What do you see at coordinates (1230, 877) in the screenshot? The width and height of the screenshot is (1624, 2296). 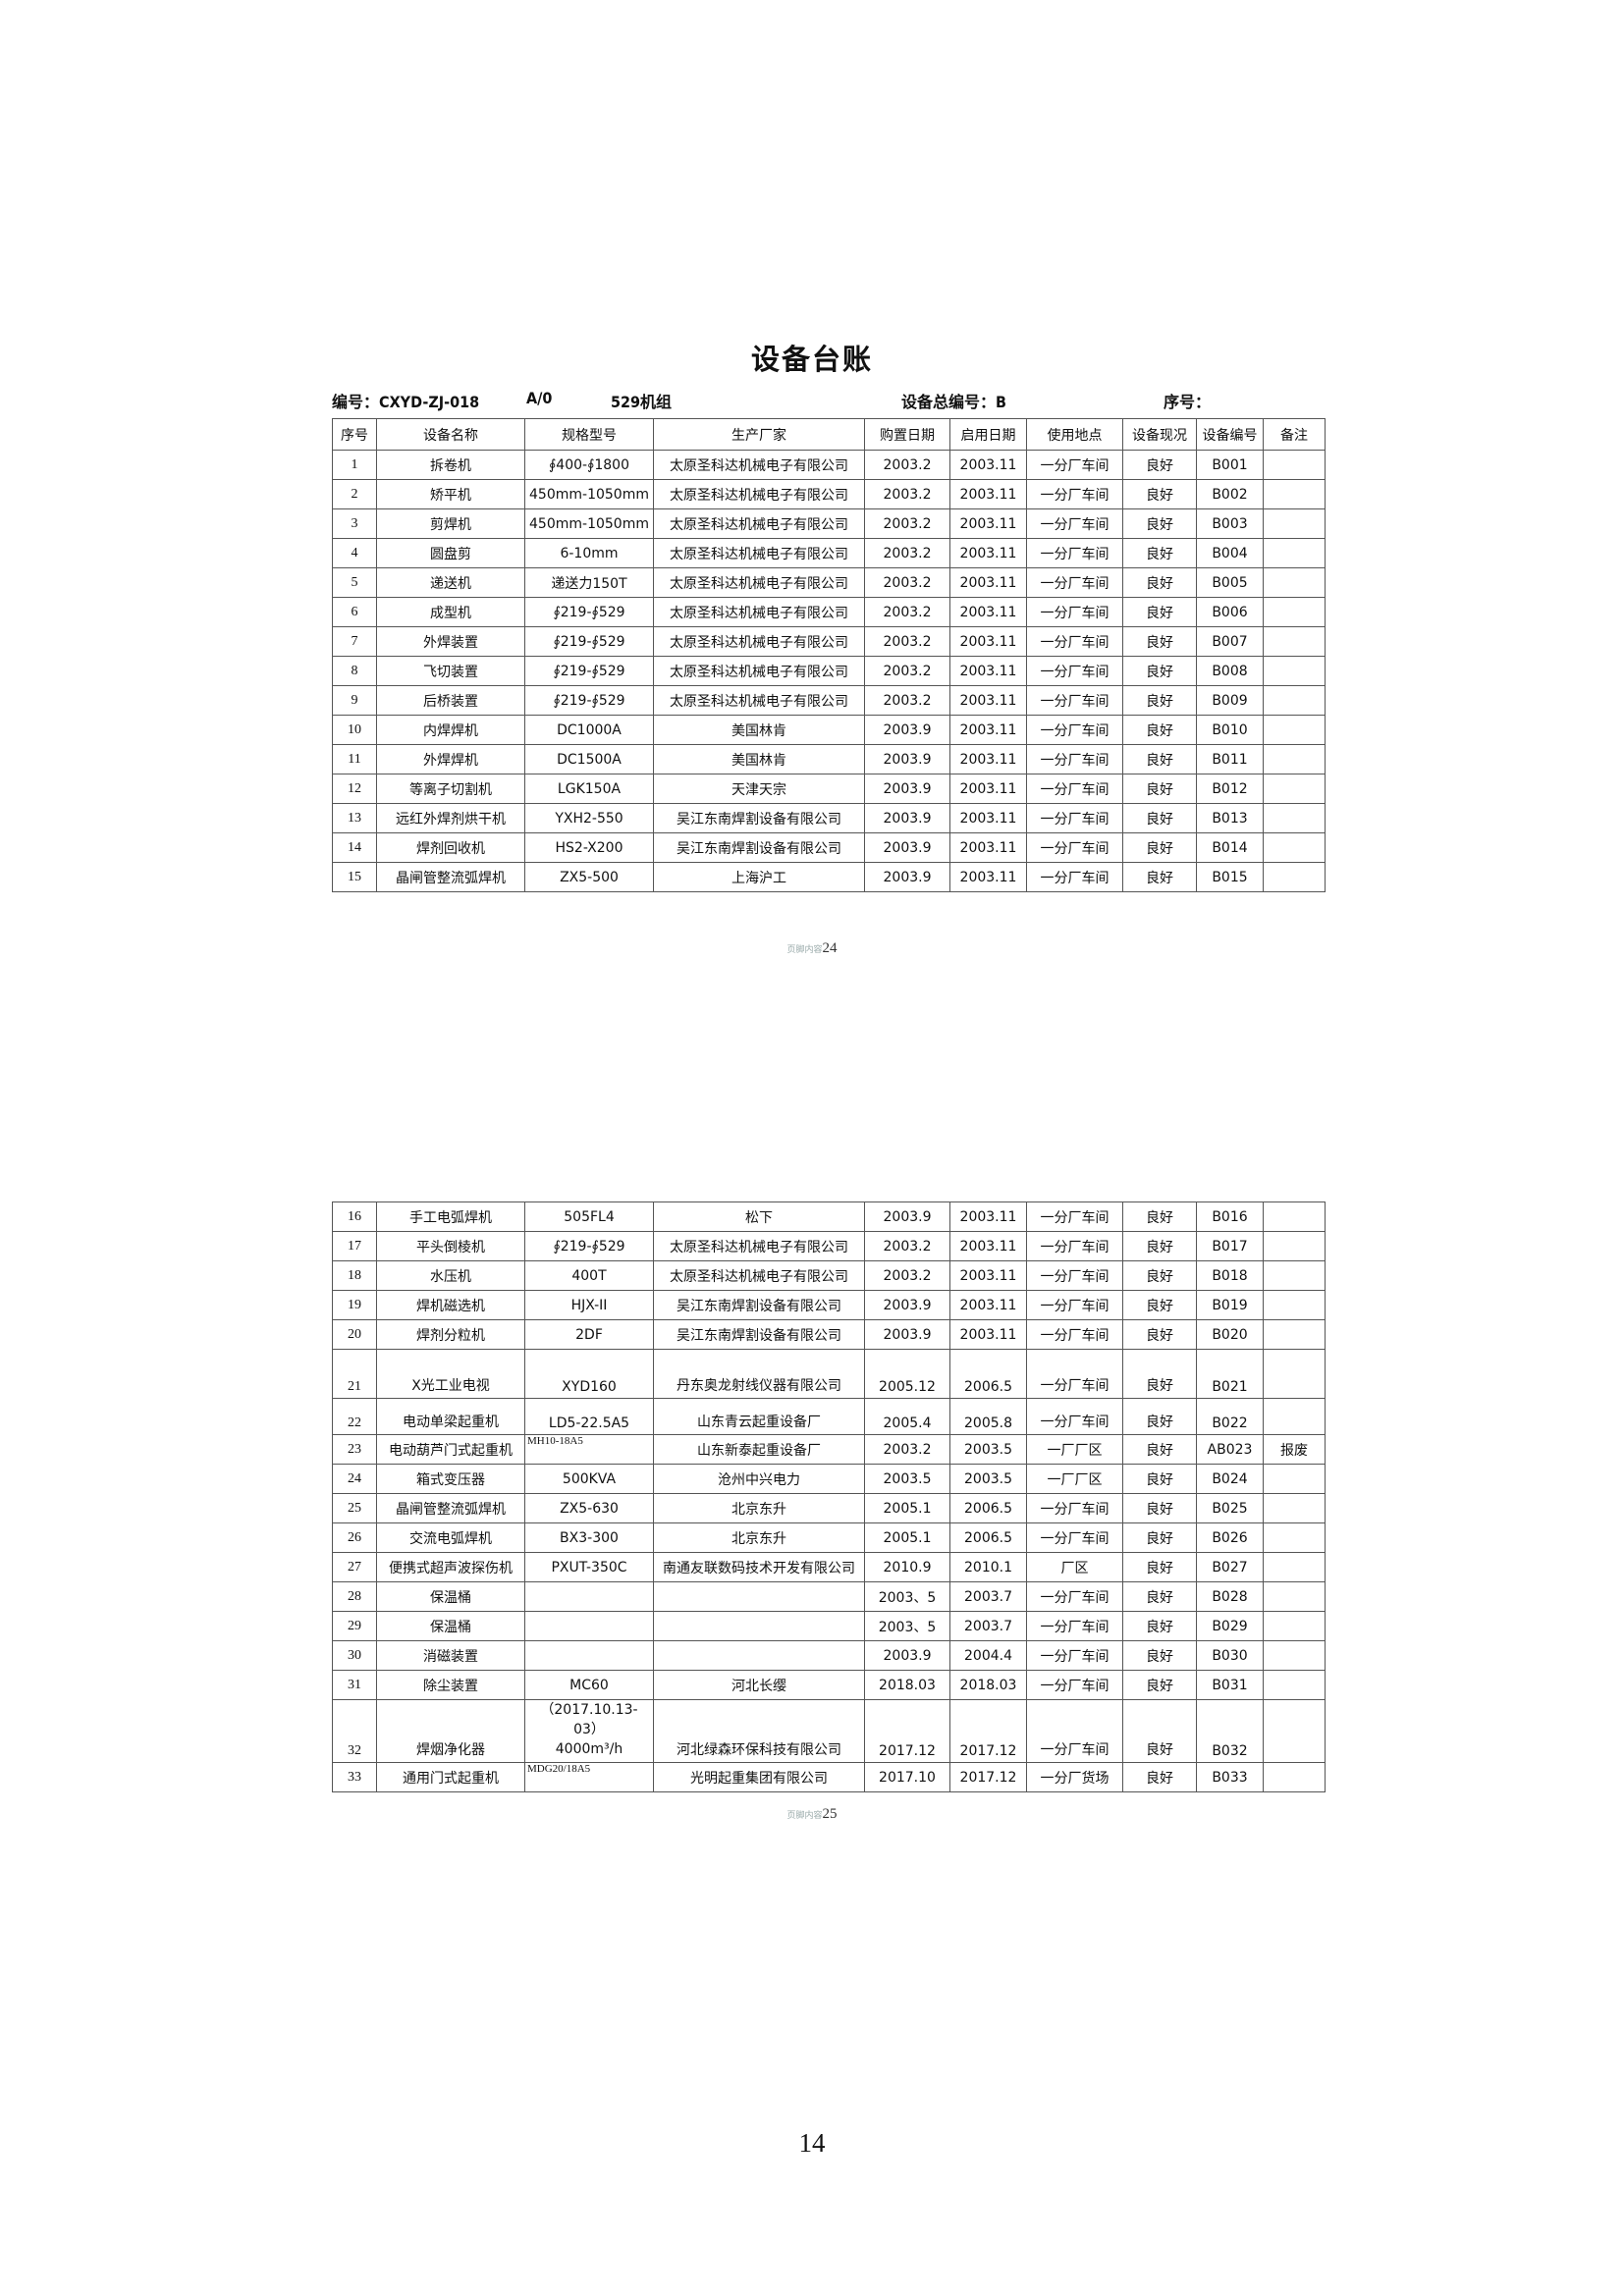 I see `cell-equipment-code: B015` at bounding box center [1230, 877].